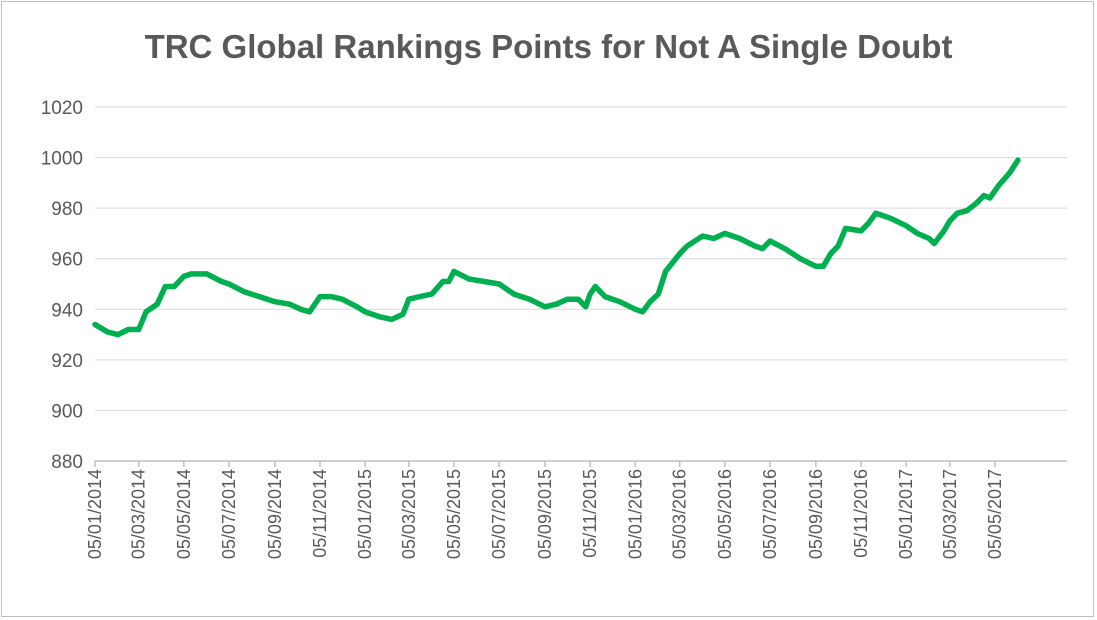 This screenshot has width=1097, height=620. Describe the element at coordinates (770, 514) in the screenshot. I see `x-tick-label: 05/07/2016` at that location.